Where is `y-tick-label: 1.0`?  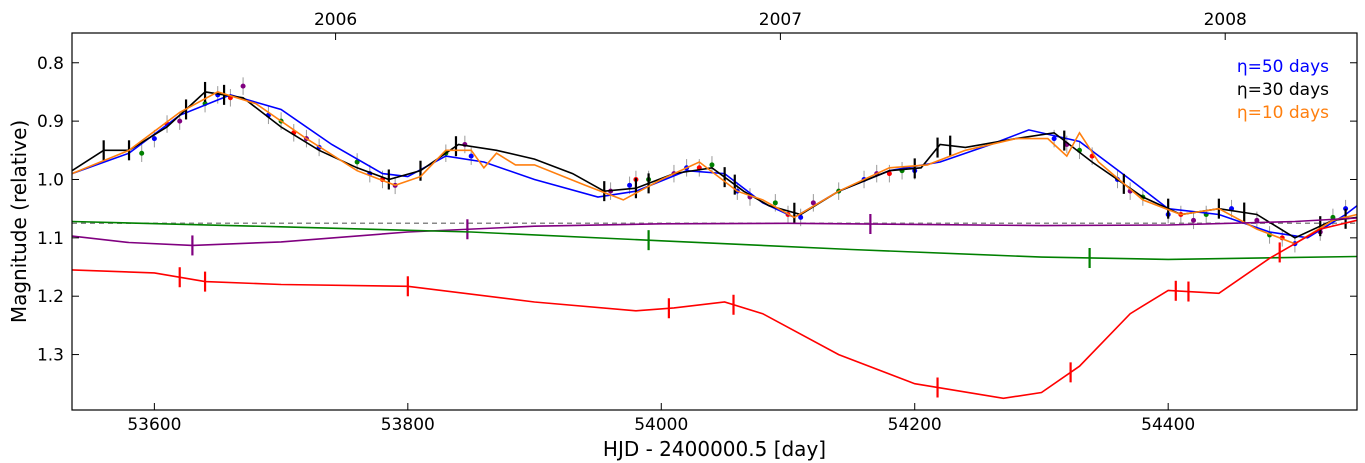
y-tick-label: 1.0 is located at coordinates (50, 180).